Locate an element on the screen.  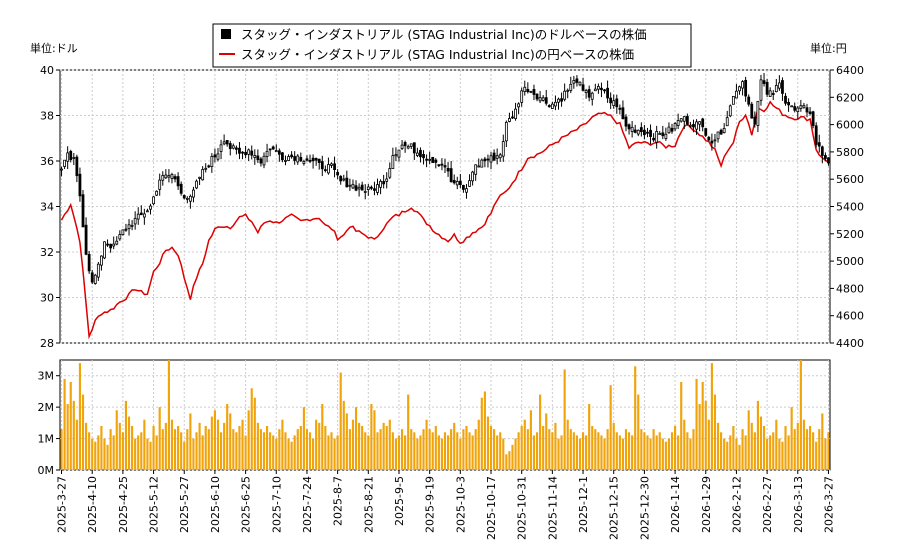
volume-axis-ticks: 0M 1M 2M 3M is located at coordinates (49, 423).